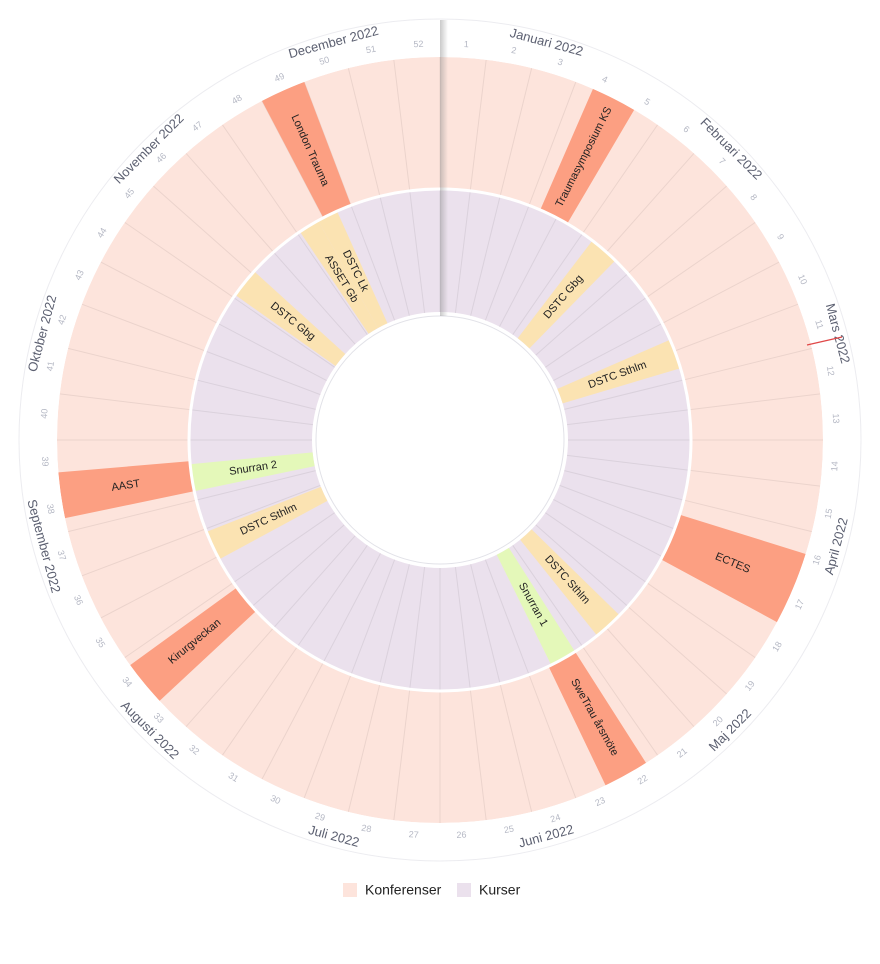 This screenshot has height=964, width=880. Describe the element at coordinates (275, 799) in the screenshot. I see `week-number: 30` at that location.